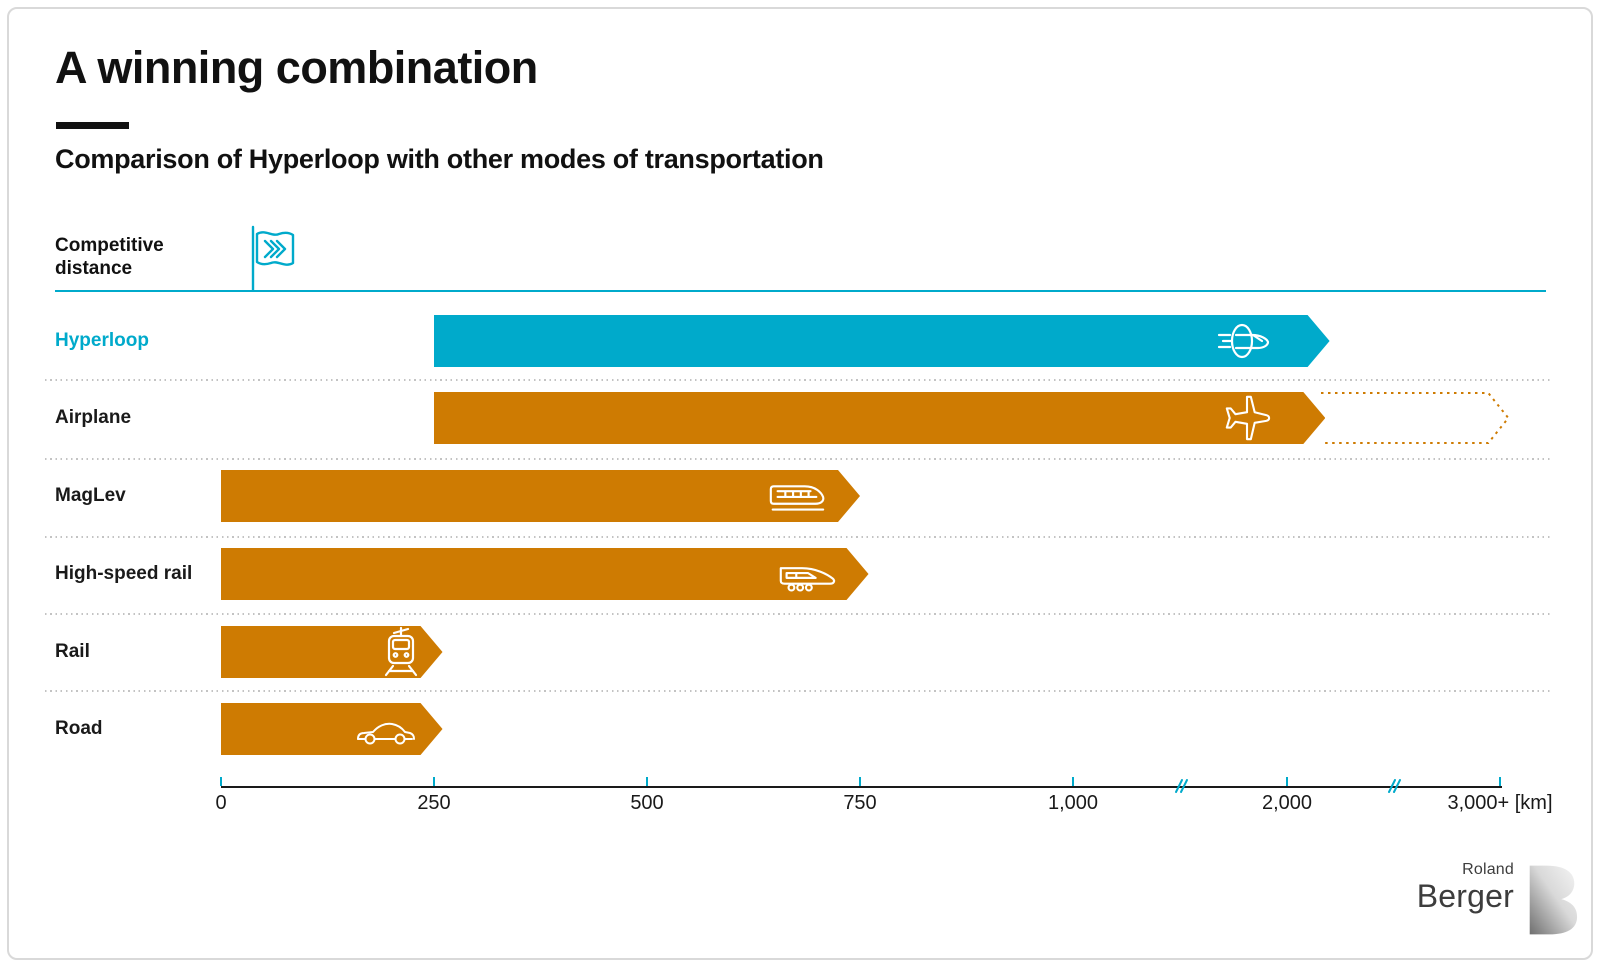  I want to click on logo-text-roland: Roland, so click(1488, 869).